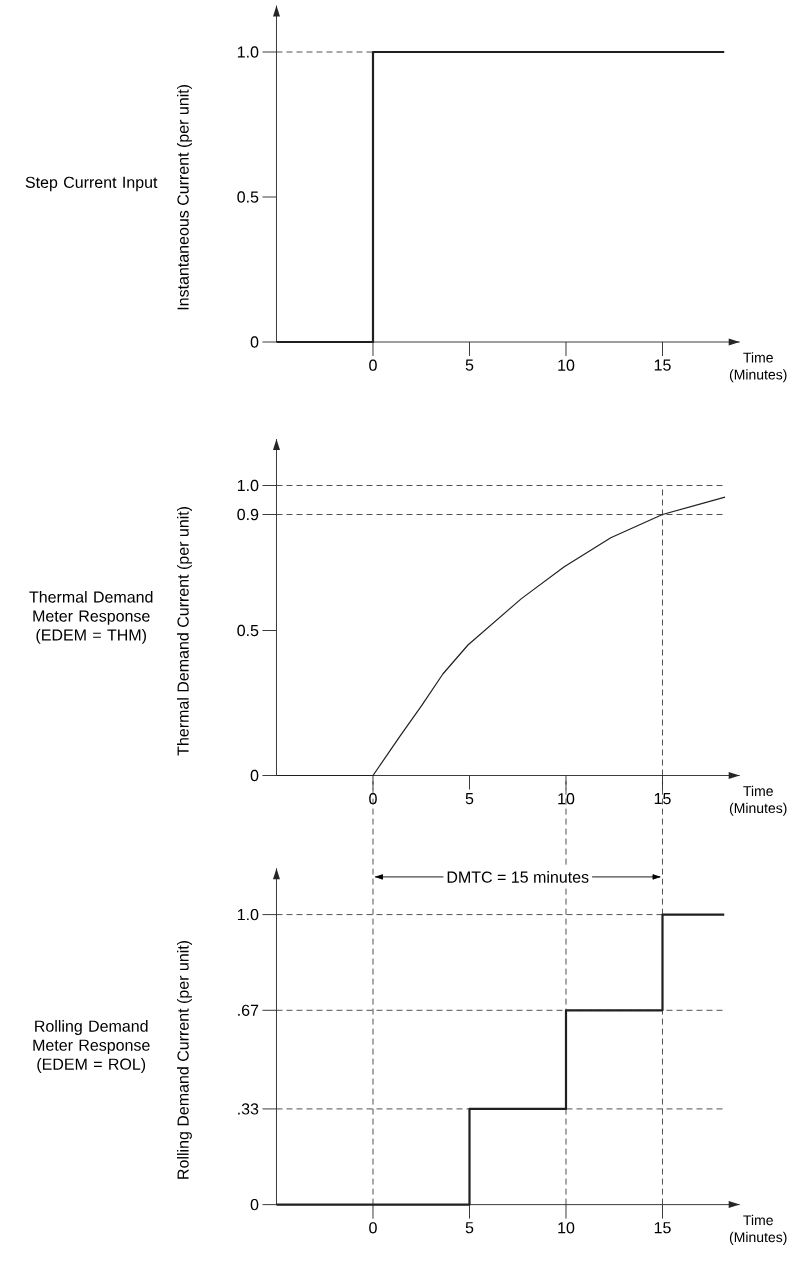 The height and width of the screenshot is (1266, 791). Describe the element at coordinates (91, 1046) in the screenshot. I see `text: Rolling Demand Meter Response (EDEM = ROL)` at that location.